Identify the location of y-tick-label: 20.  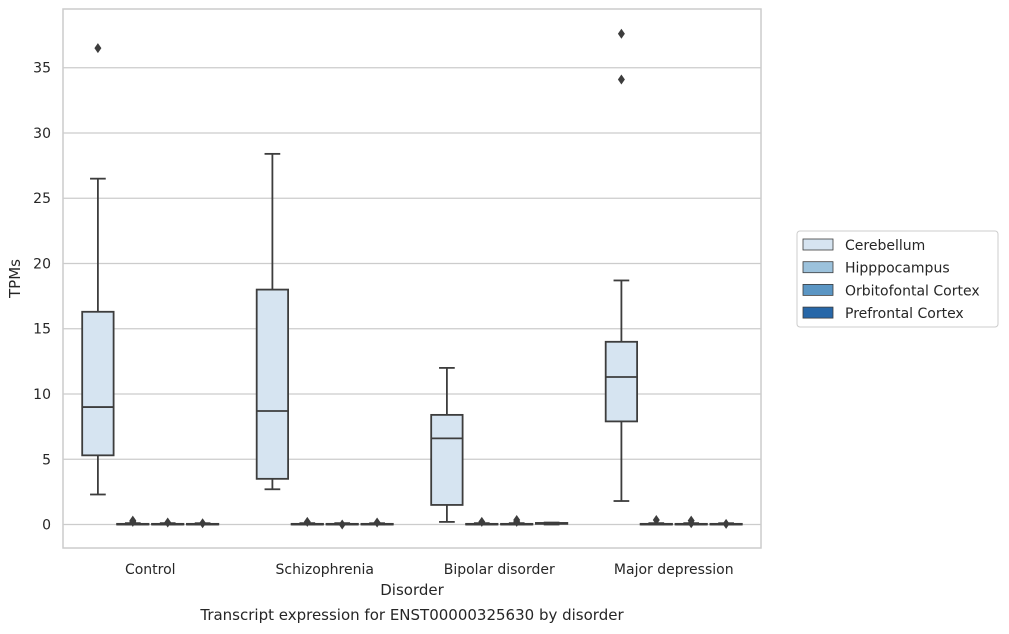
(42, 264).